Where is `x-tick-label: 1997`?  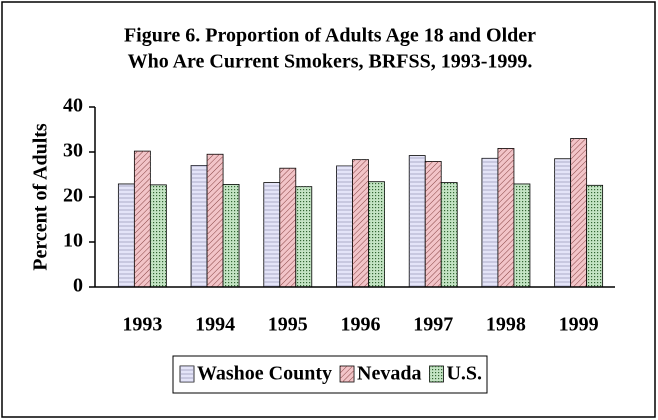 x-tick-label: 1997 is located at coordinates (433, 325).